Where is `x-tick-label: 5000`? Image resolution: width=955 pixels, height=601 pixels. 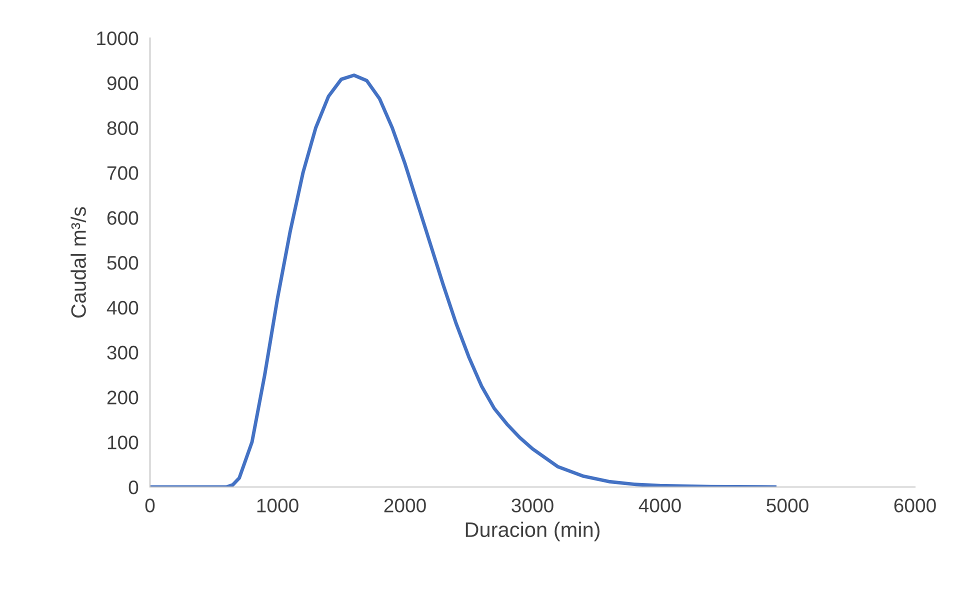 x-tick-label: 5000 is located at coordinates (787, 505).